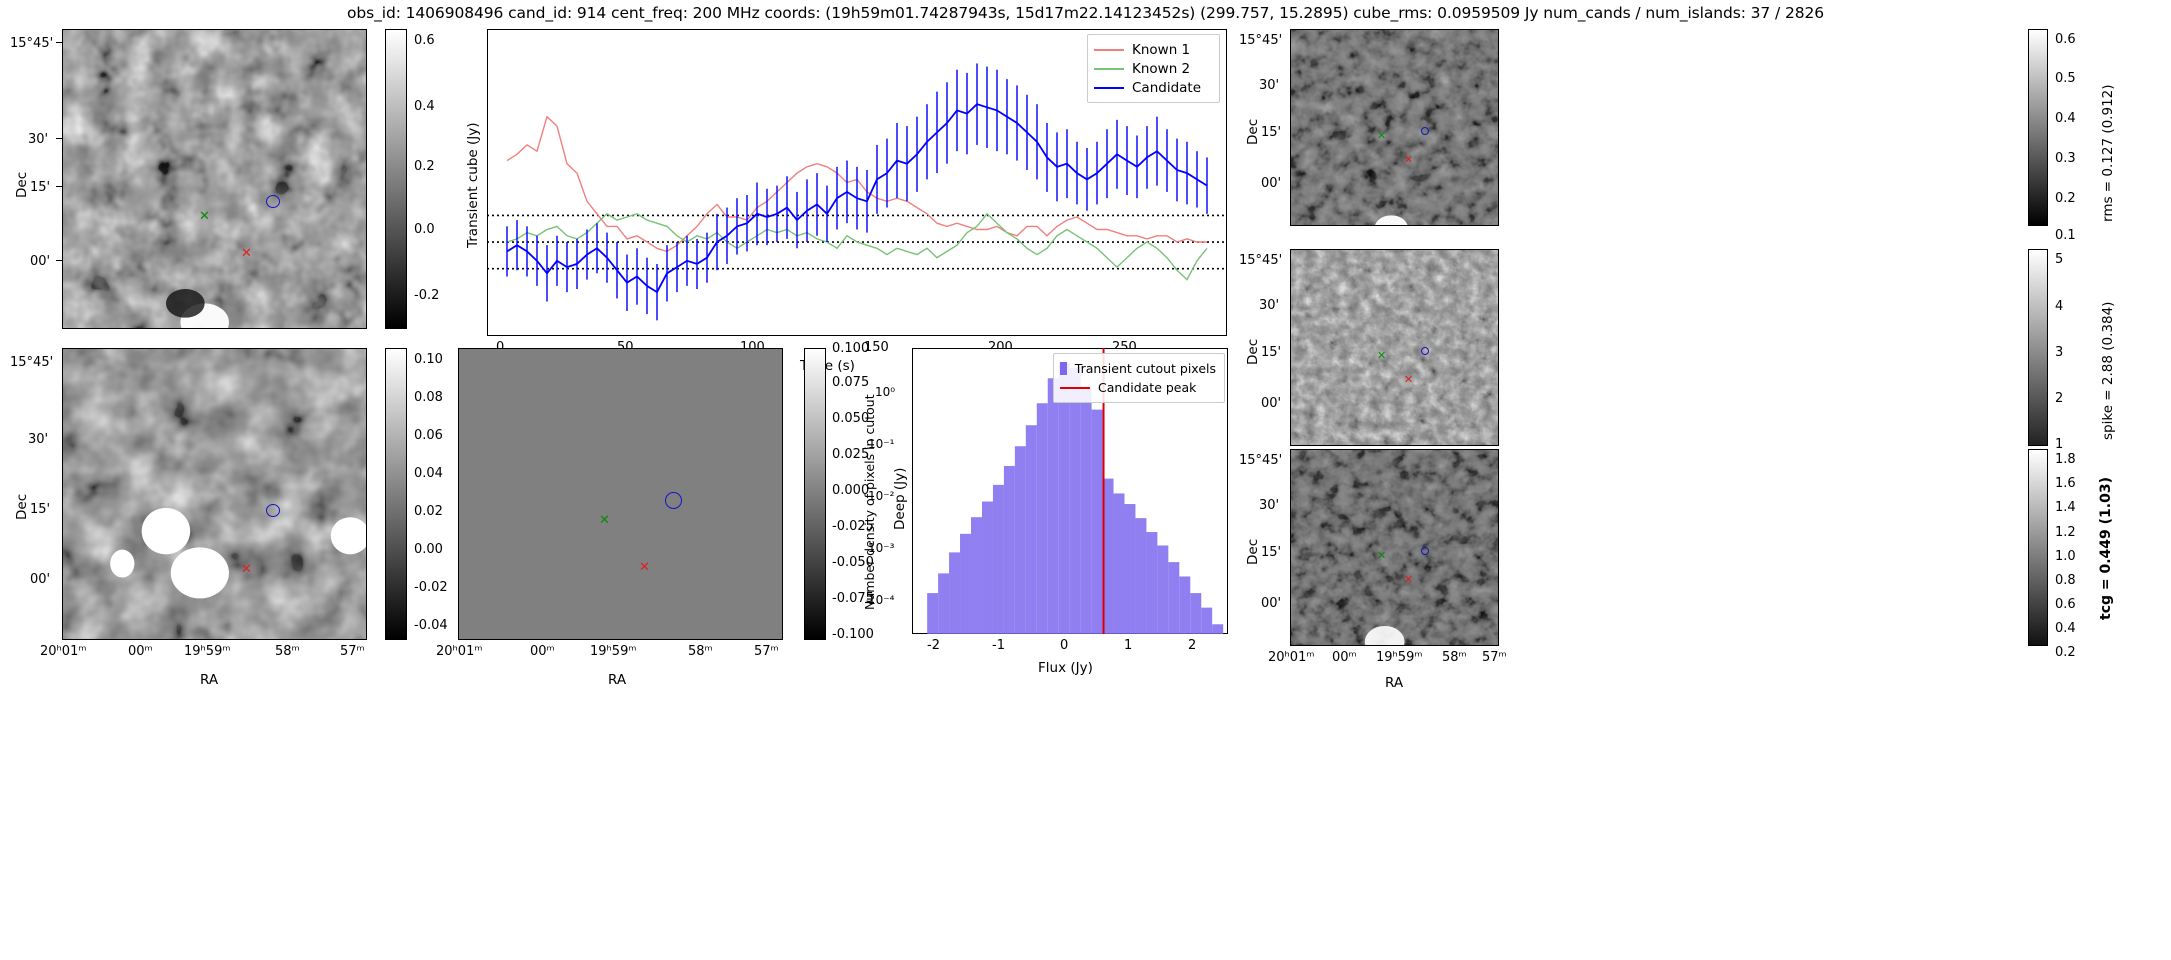 The image size is (2171, 960). What do you see at coordinates (1394, 547) in the screenshot?
I see `tcg-image: ✕ ✕` at bounding box center [1394, 547].